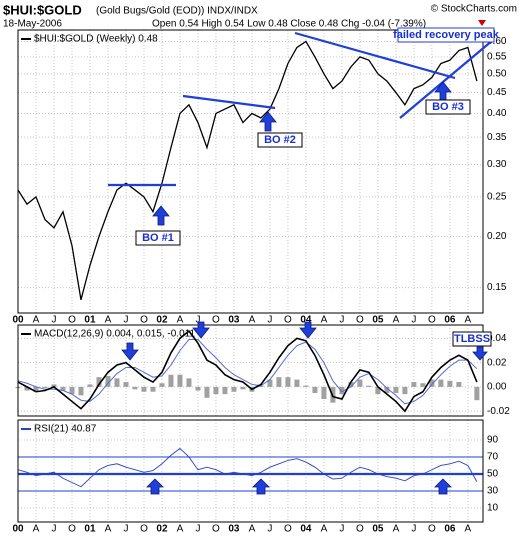 The image size is (520, 540). I want to click on panel-legend: RSI(21) 40.87, so click(65, 429).